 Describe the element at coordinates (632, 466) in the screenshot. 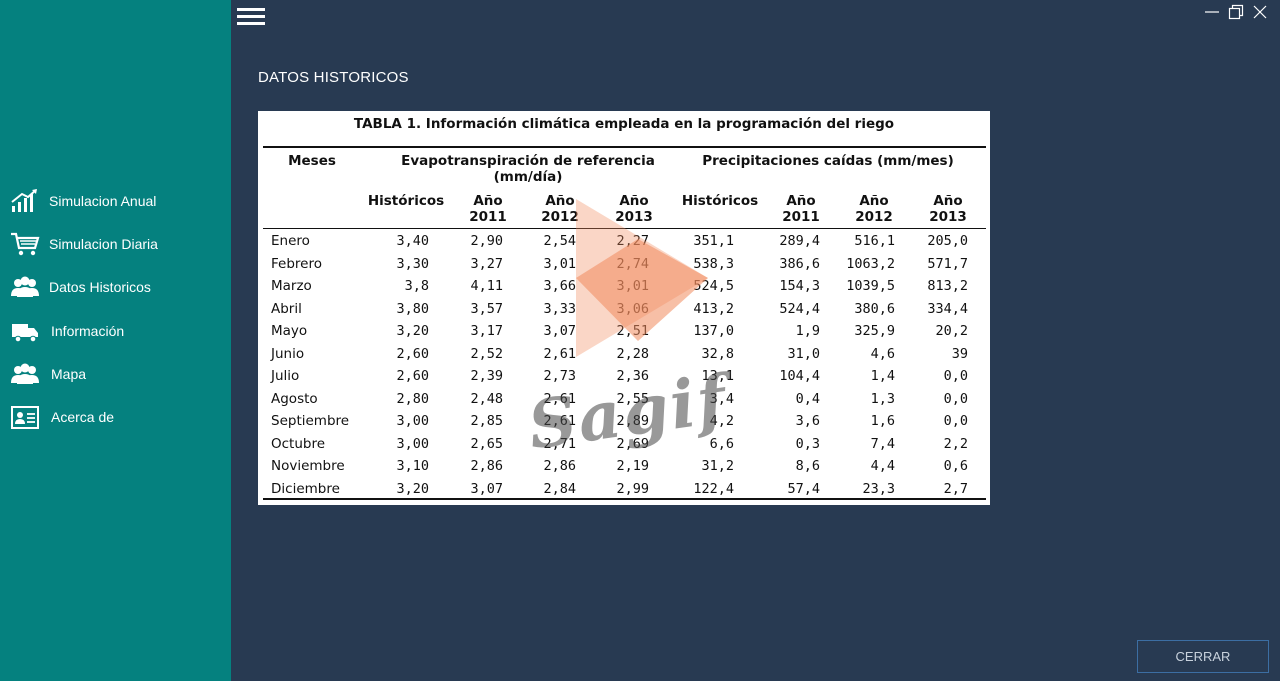

I see `value-cell: 2,19` at that location.